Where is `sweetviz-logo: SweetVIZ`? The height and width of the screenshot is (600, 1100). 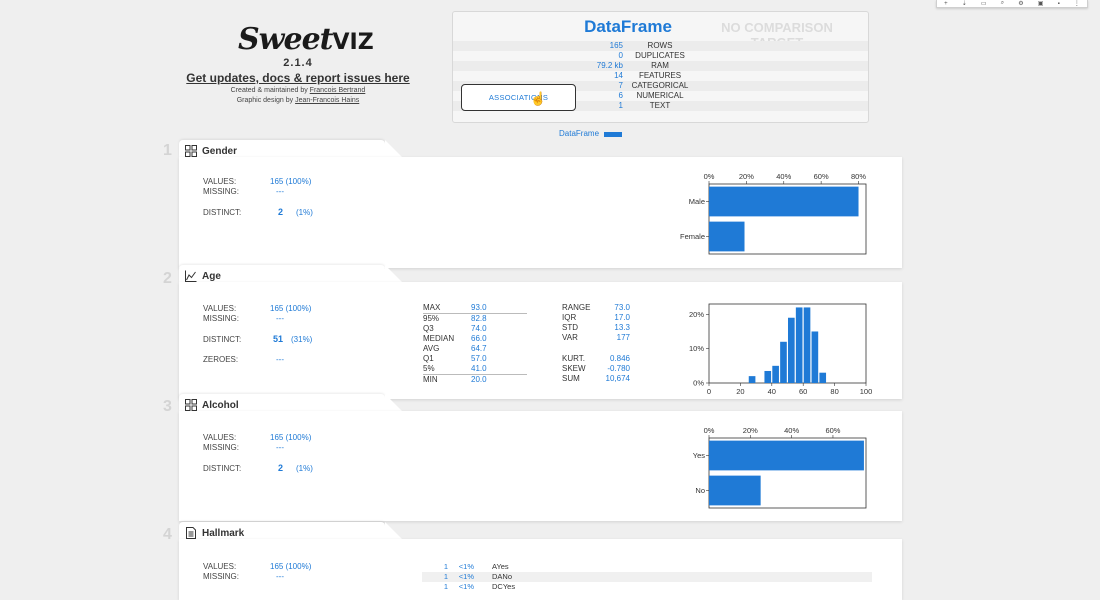 sweetviz-logo: SweetVIZ is located at coordinates (306, 39).